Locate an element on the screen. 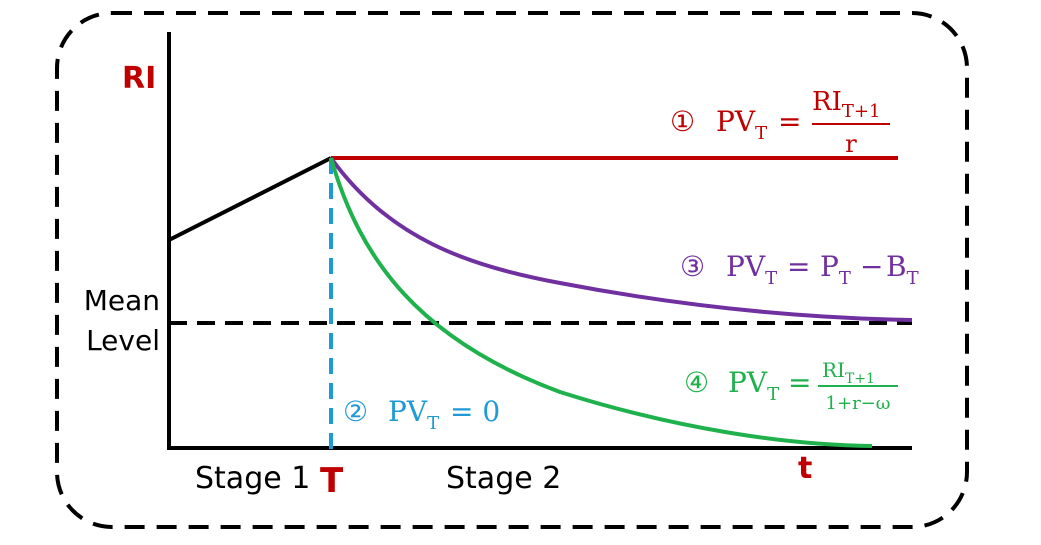  formula-3-number: ③ is located at coordinates (692, 266).